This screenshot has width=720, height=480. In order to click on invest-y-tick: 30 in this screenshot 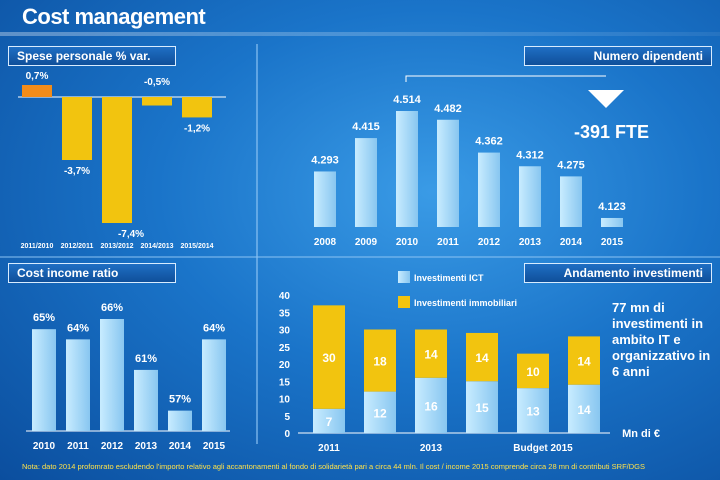, I will do `click(285, 331)`.